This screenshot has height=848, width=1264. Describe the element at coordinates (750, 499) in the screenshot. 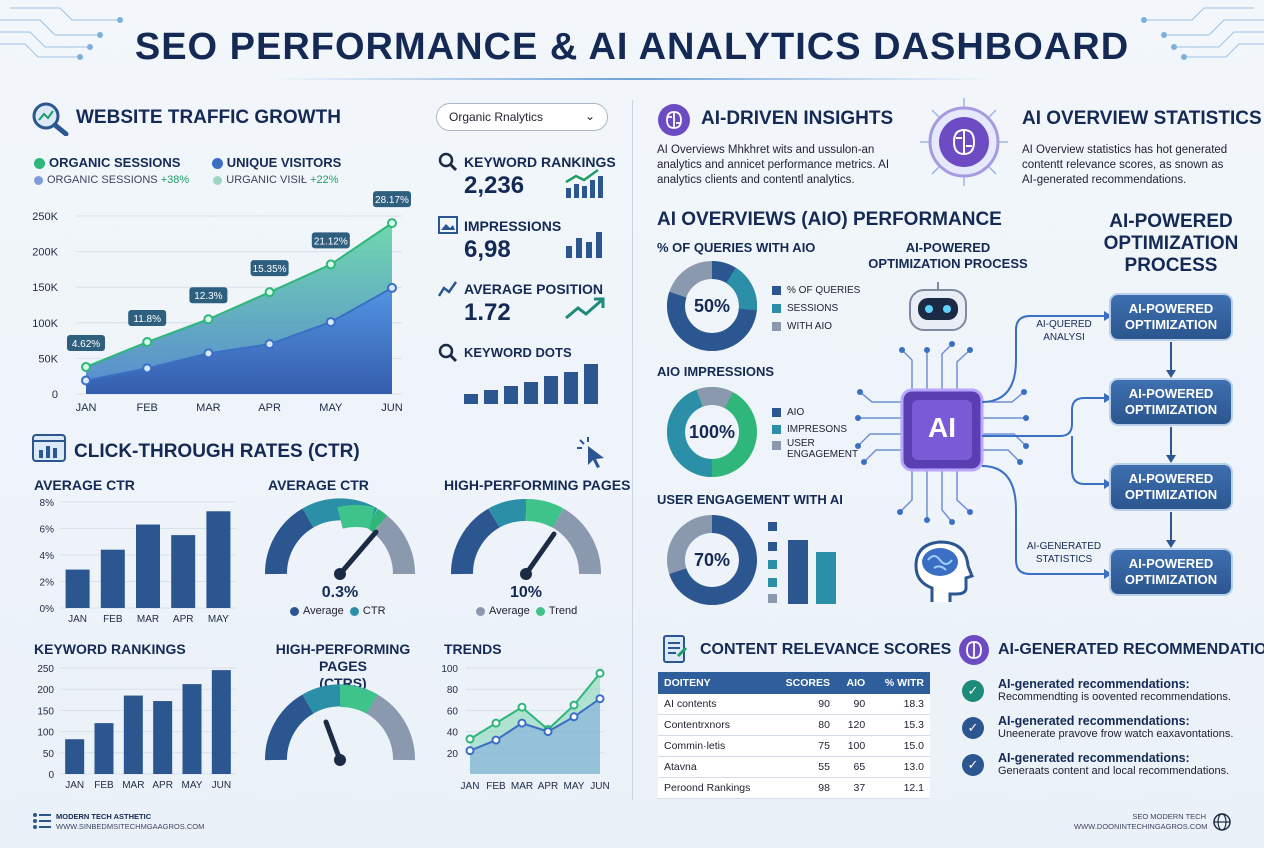

I see `engage-label: USER ENGAGEMENT WITH AI` at that location.